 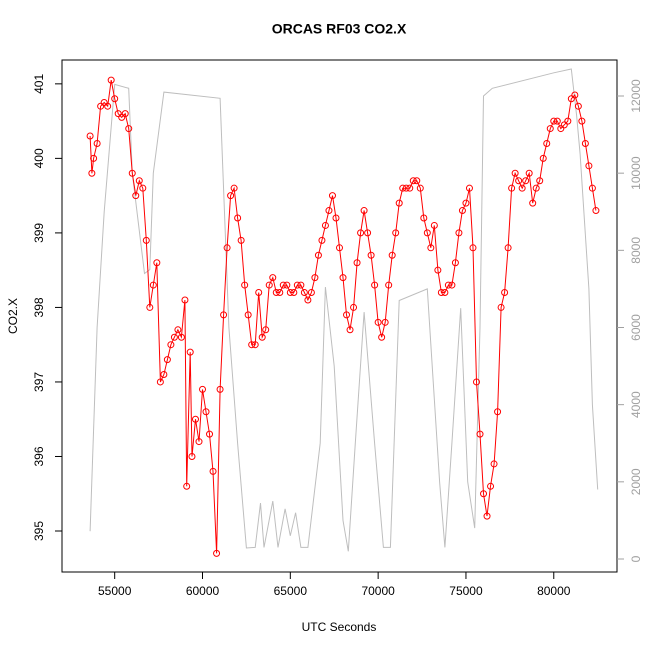 What do you see at coordinates (339, 627) in the screenshot?
I see `x-axis-label: UTC Seconds` at bounding box center [339, 627].